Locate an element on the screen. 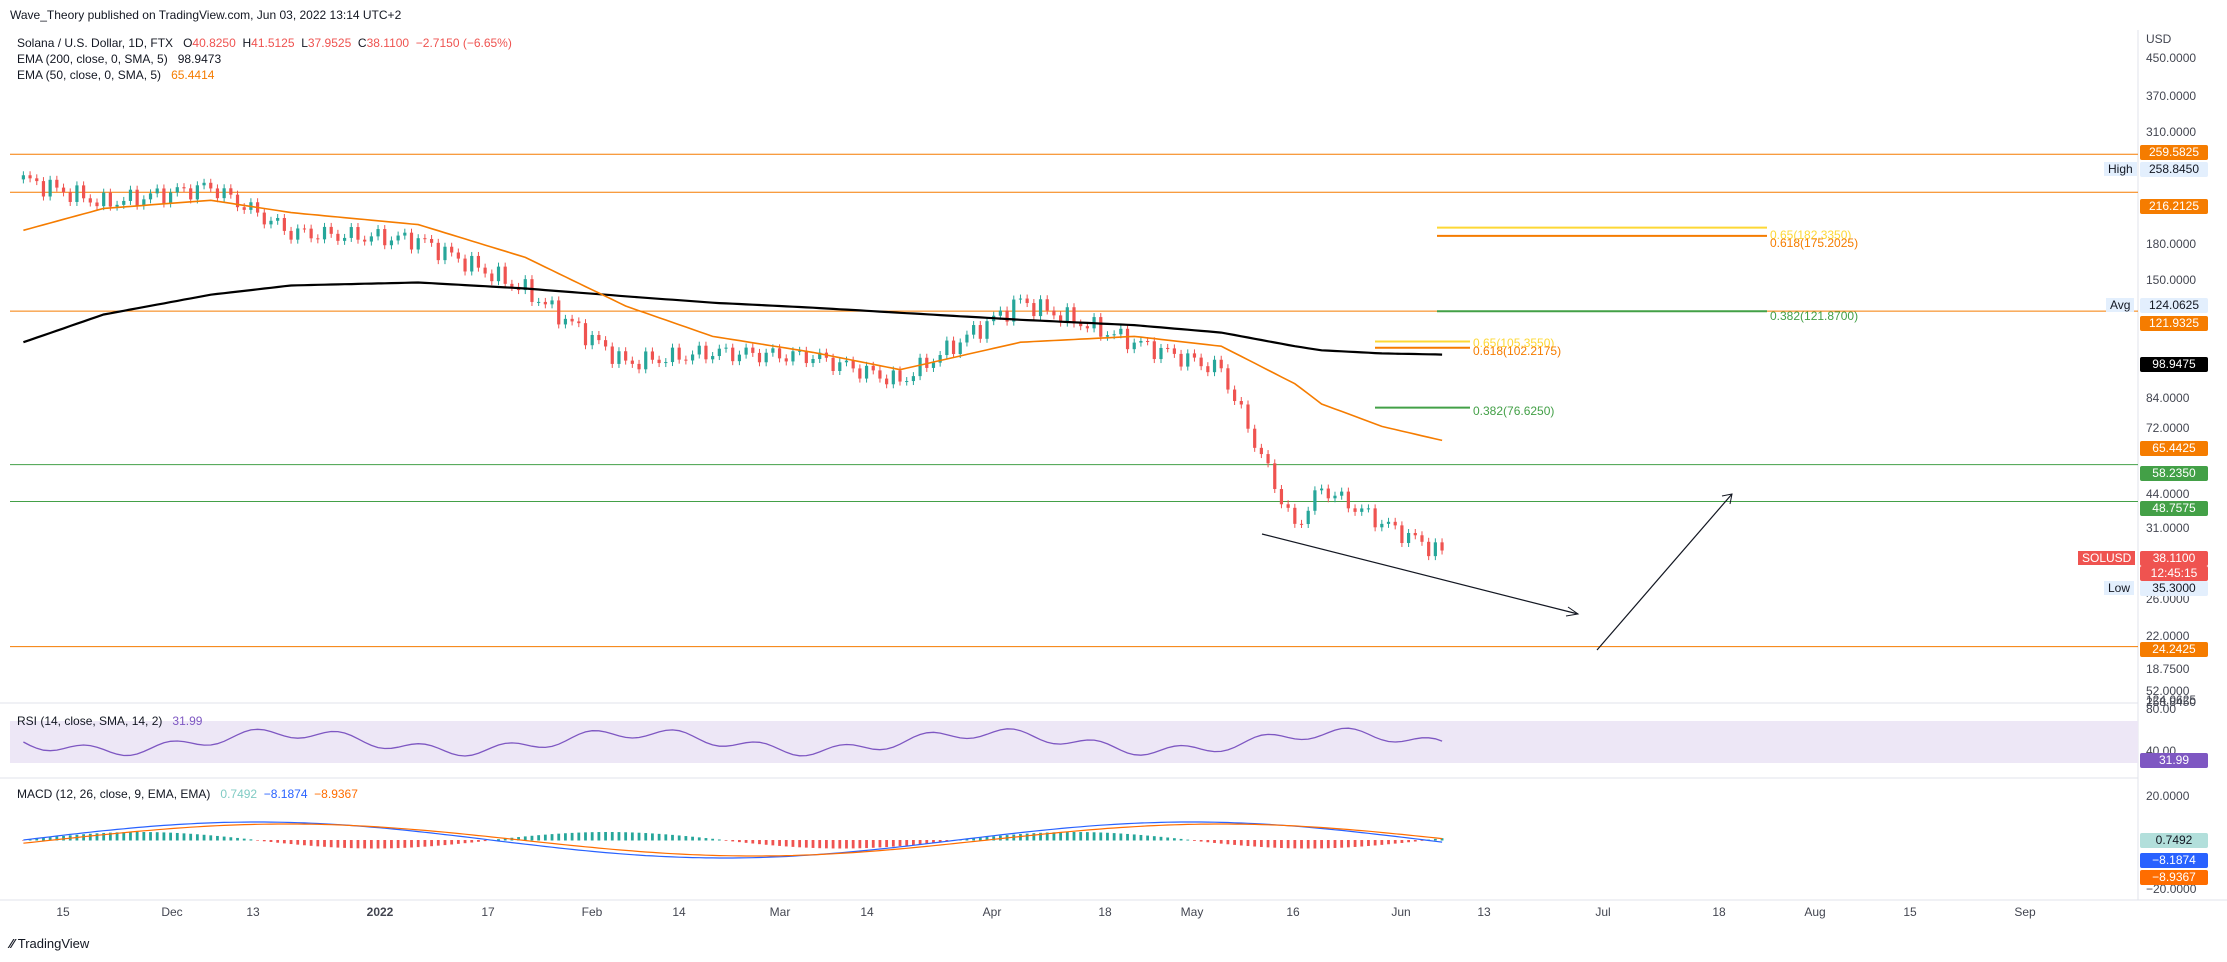  symbol-tag: SOLUSD is located at coordinates (2107, 558).